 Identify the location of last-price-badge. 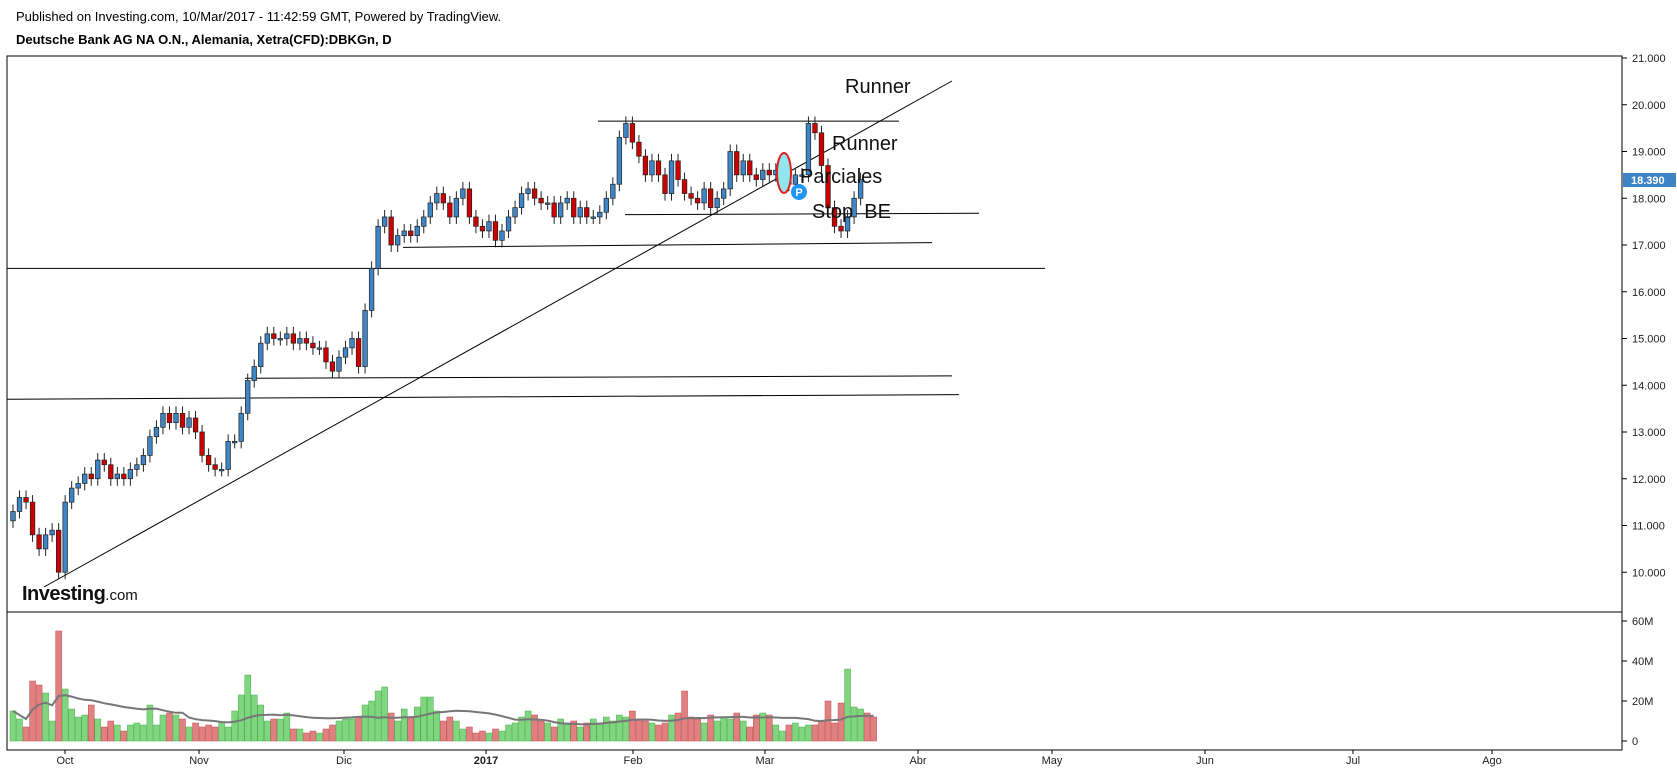
(1649, 180).